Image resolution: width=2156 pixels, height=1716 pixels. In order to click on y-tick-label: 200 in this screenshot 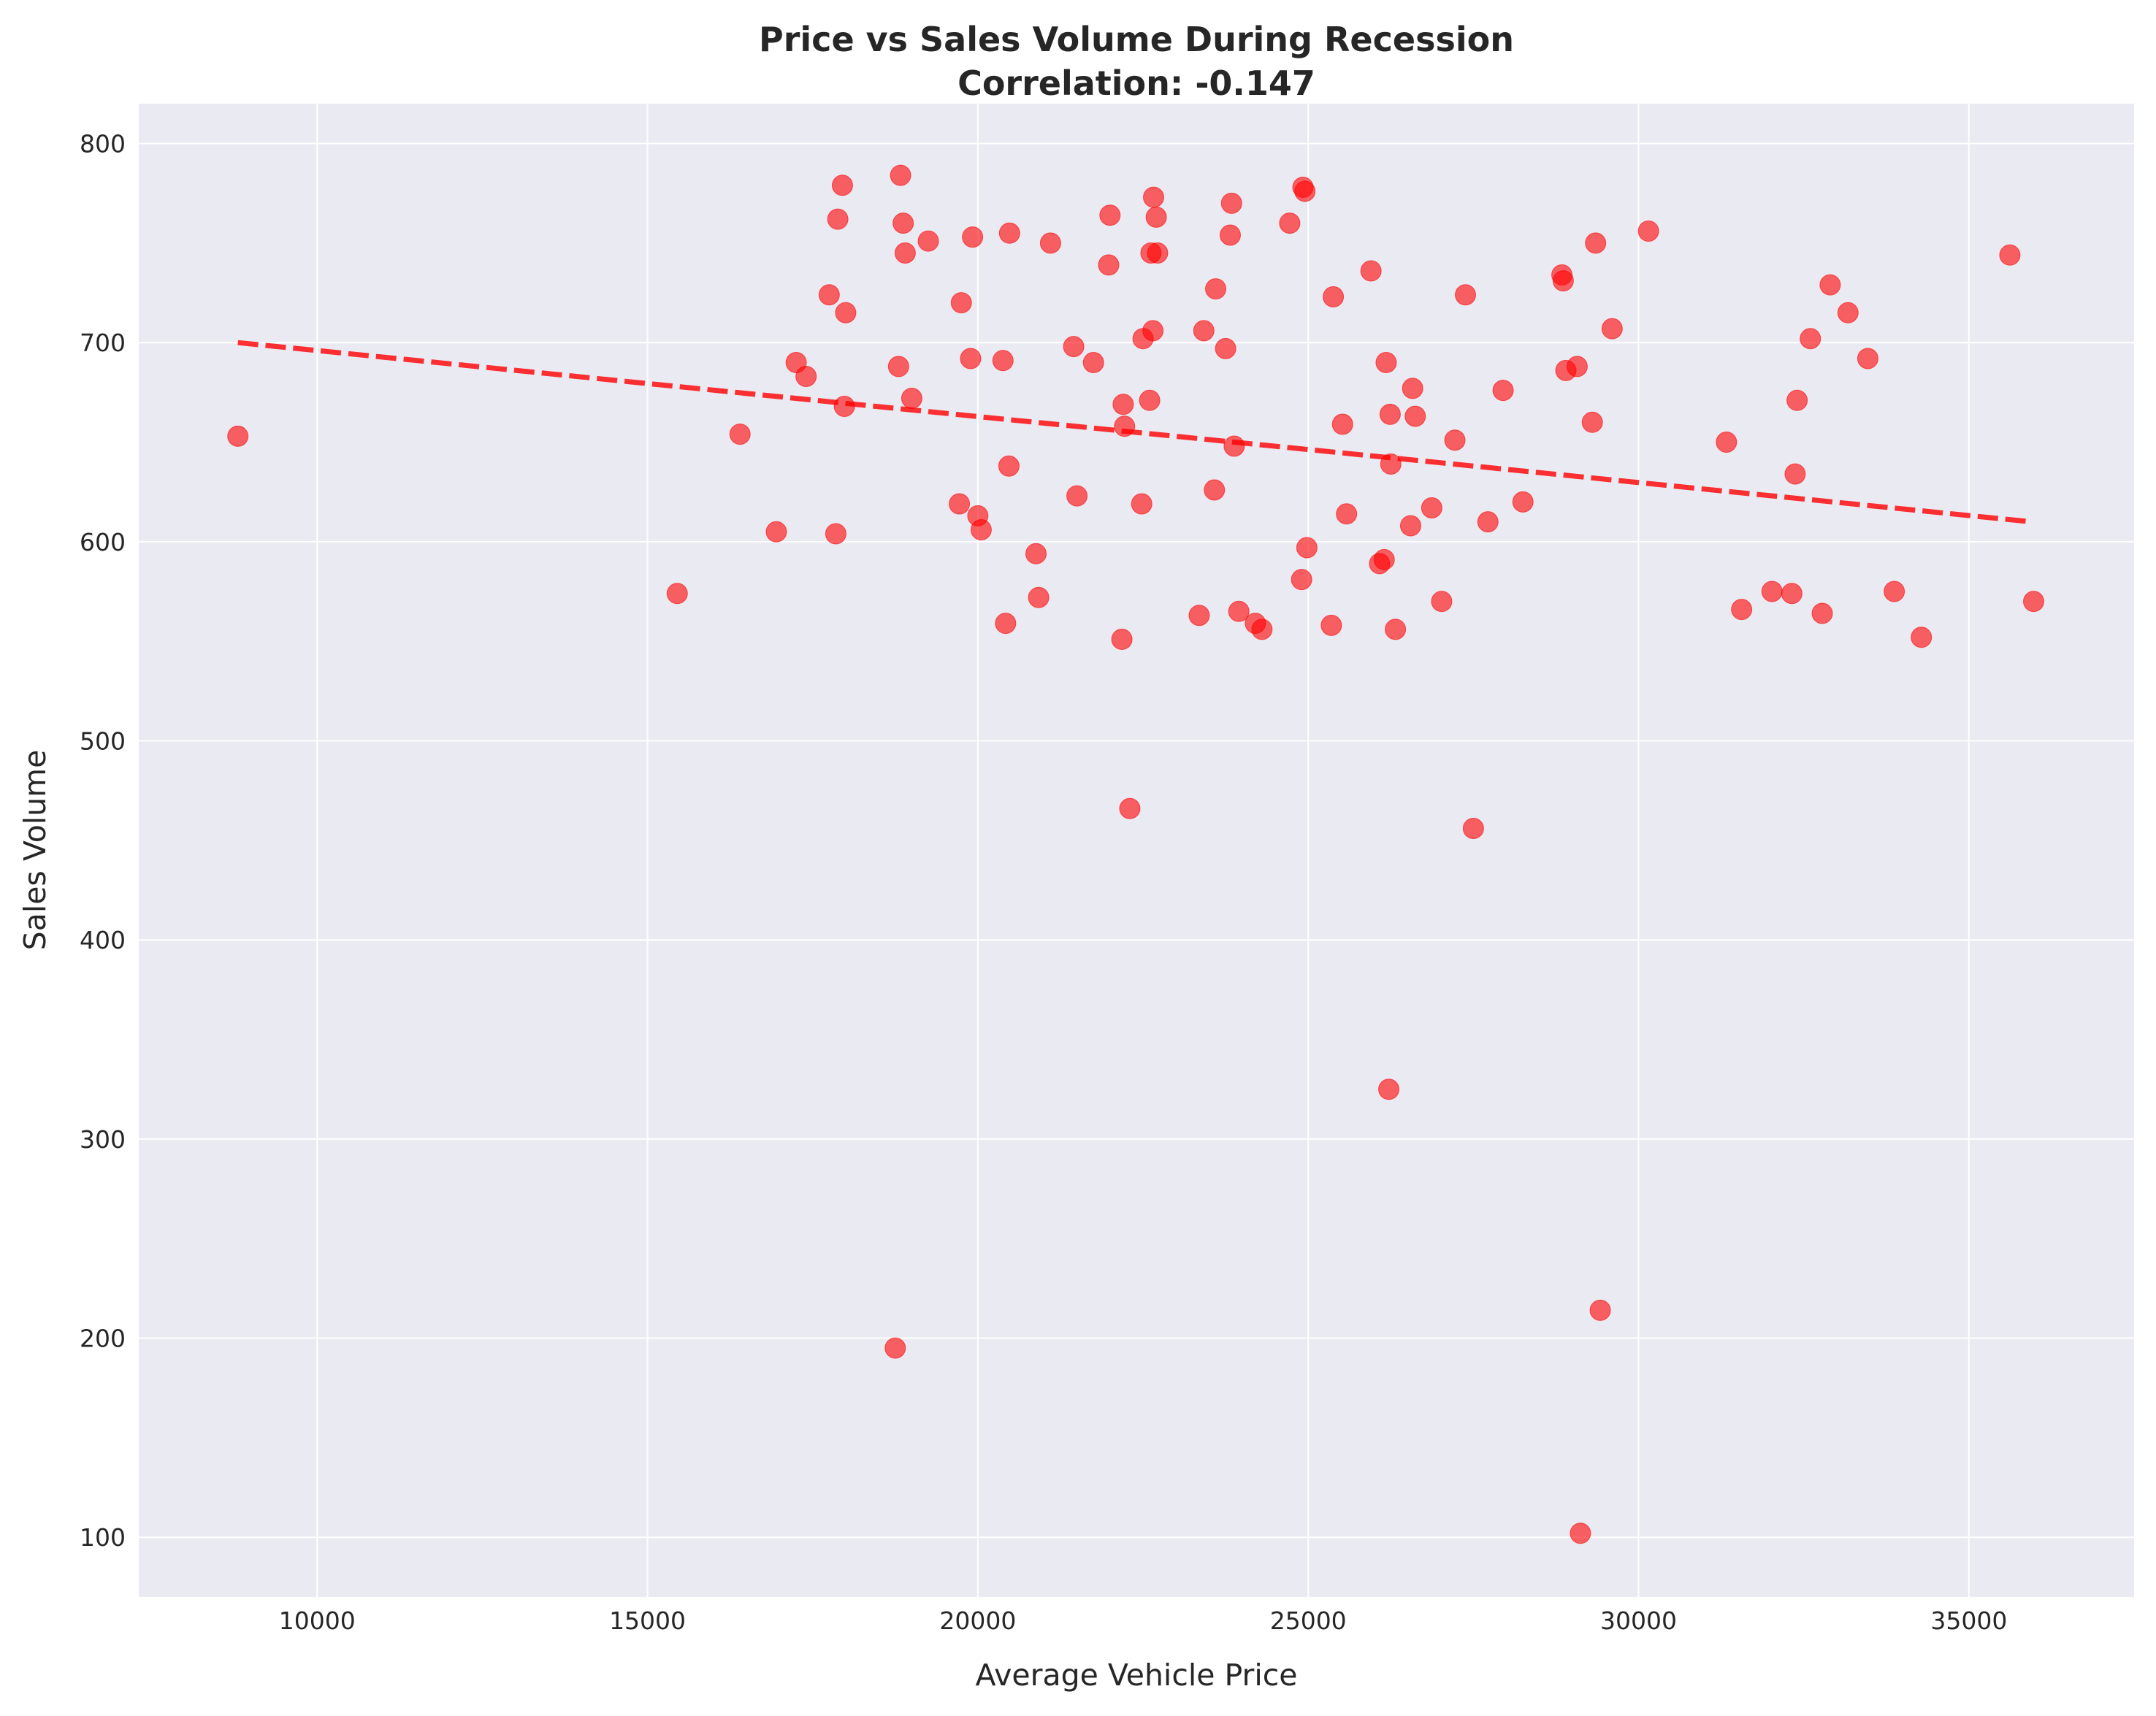, I will do `click(103, 1339)`.